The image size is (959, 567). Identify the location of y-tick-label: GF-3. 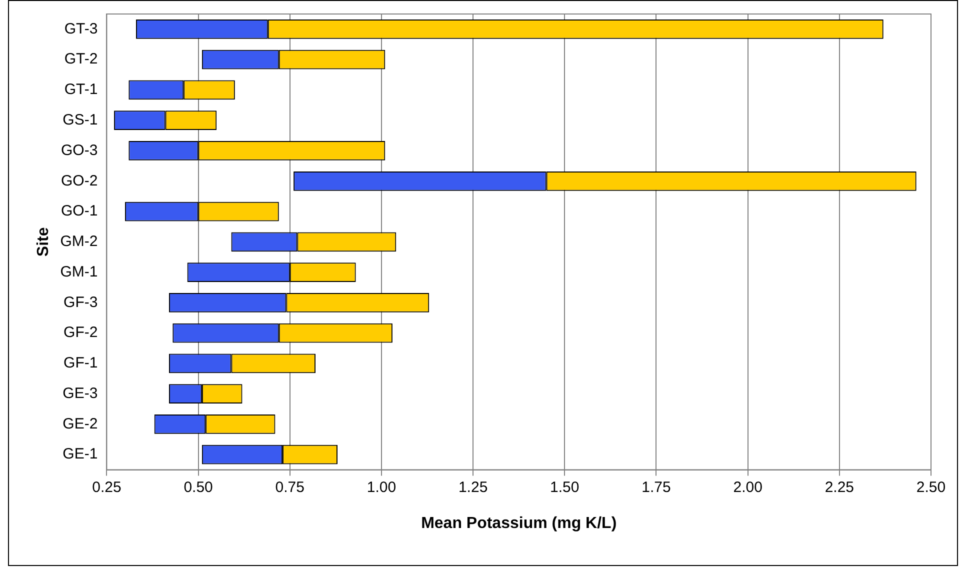
(81, 302).